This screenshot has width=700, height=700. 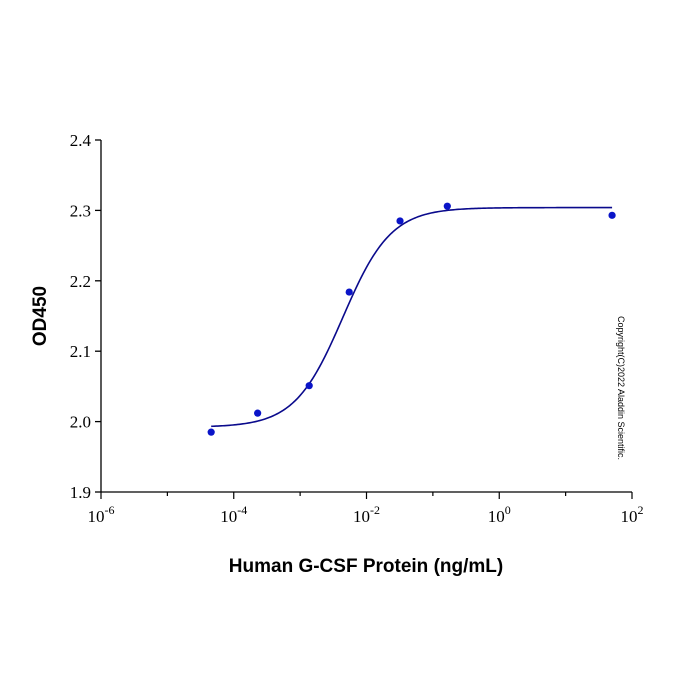 What do you see at coordinates (80, 422) in the screenshot?
I see `y-tick-label: 2.0` at bounding box center [80, 422].